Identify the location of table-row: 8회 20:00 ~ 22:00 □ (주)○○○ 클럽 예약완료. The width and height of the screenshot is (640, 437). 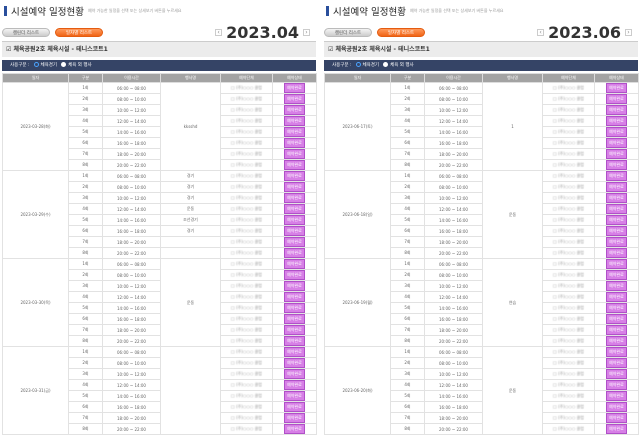
(160, 341).